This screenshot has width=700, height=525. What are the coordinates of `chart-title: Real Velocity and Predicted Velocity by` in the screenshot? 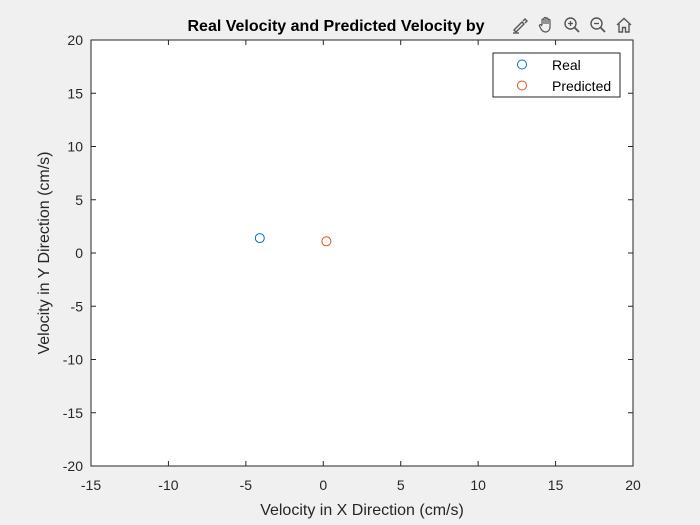 It's located at (335, 26).